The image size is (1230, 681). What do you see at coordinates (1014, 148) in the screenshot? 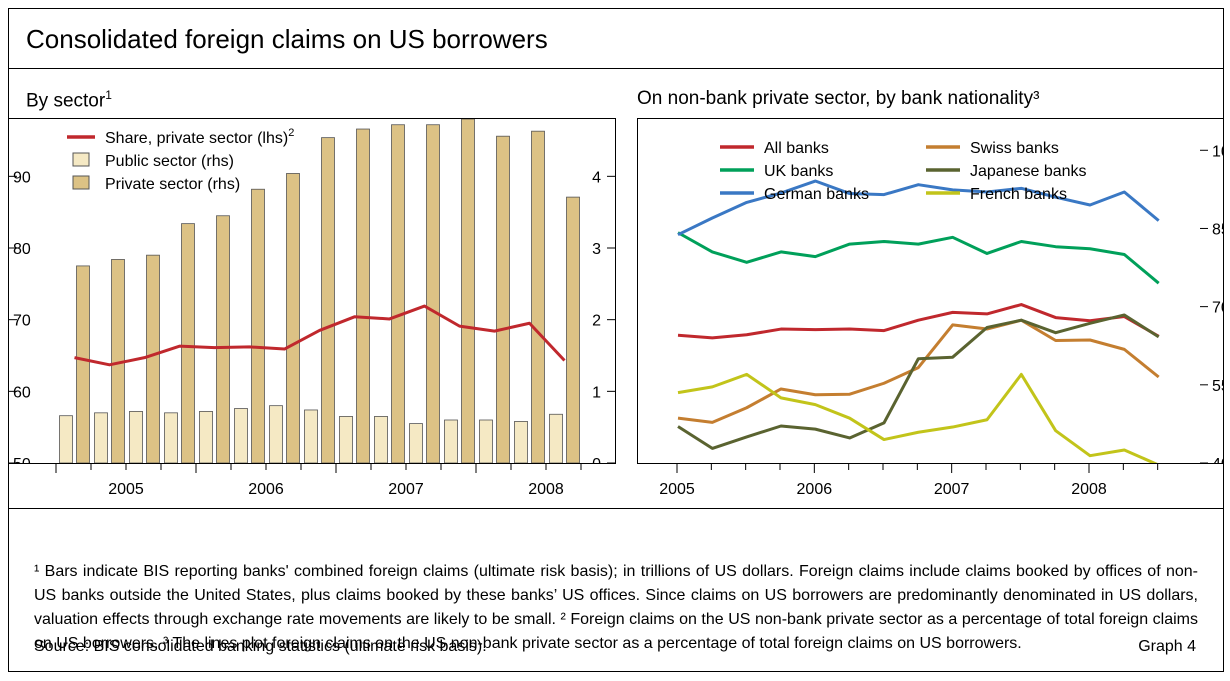
I see `legend-label-swiss-banks: Swiss banks` at bounding box center [1014, 148].